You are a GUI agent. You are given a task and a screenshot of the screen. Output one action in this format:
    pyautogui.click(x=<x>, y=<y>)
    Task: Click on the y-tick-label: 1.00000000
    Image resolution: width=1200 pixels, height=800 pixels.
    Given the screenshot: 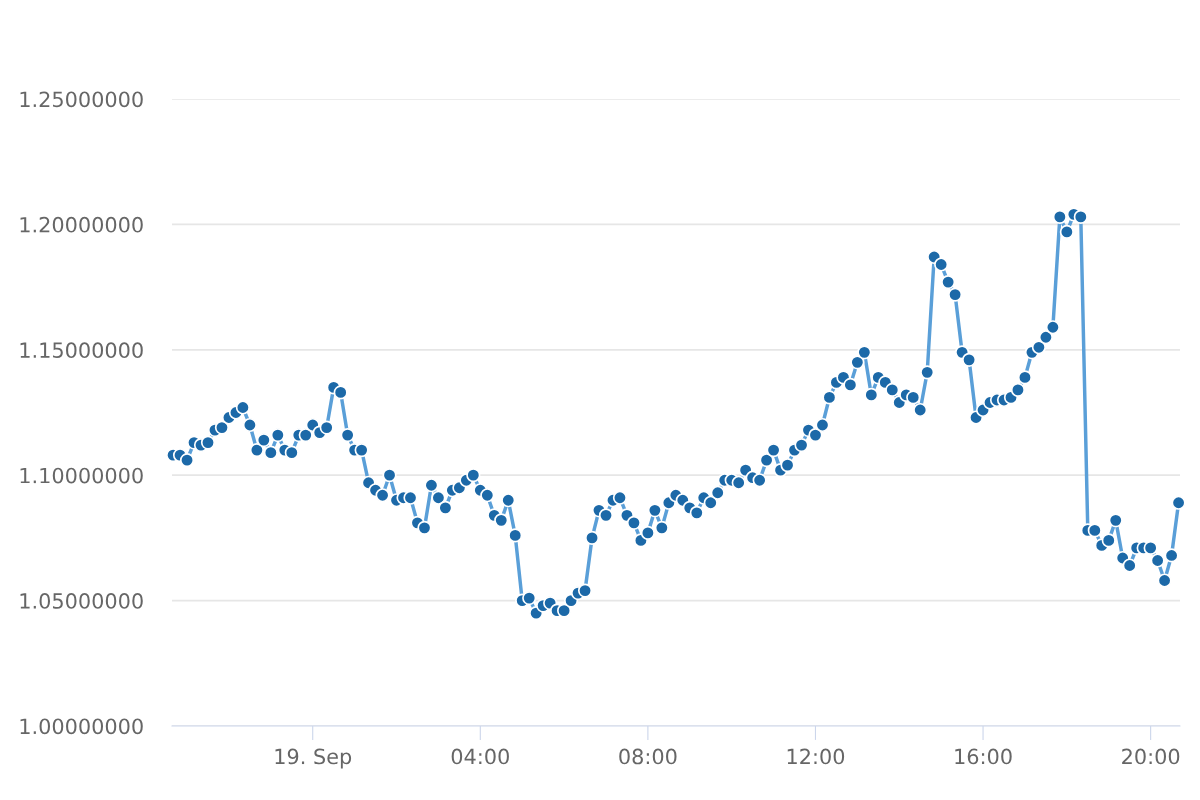 What is the action you would take?
    pyautogui.click(x=81, y=726)
    